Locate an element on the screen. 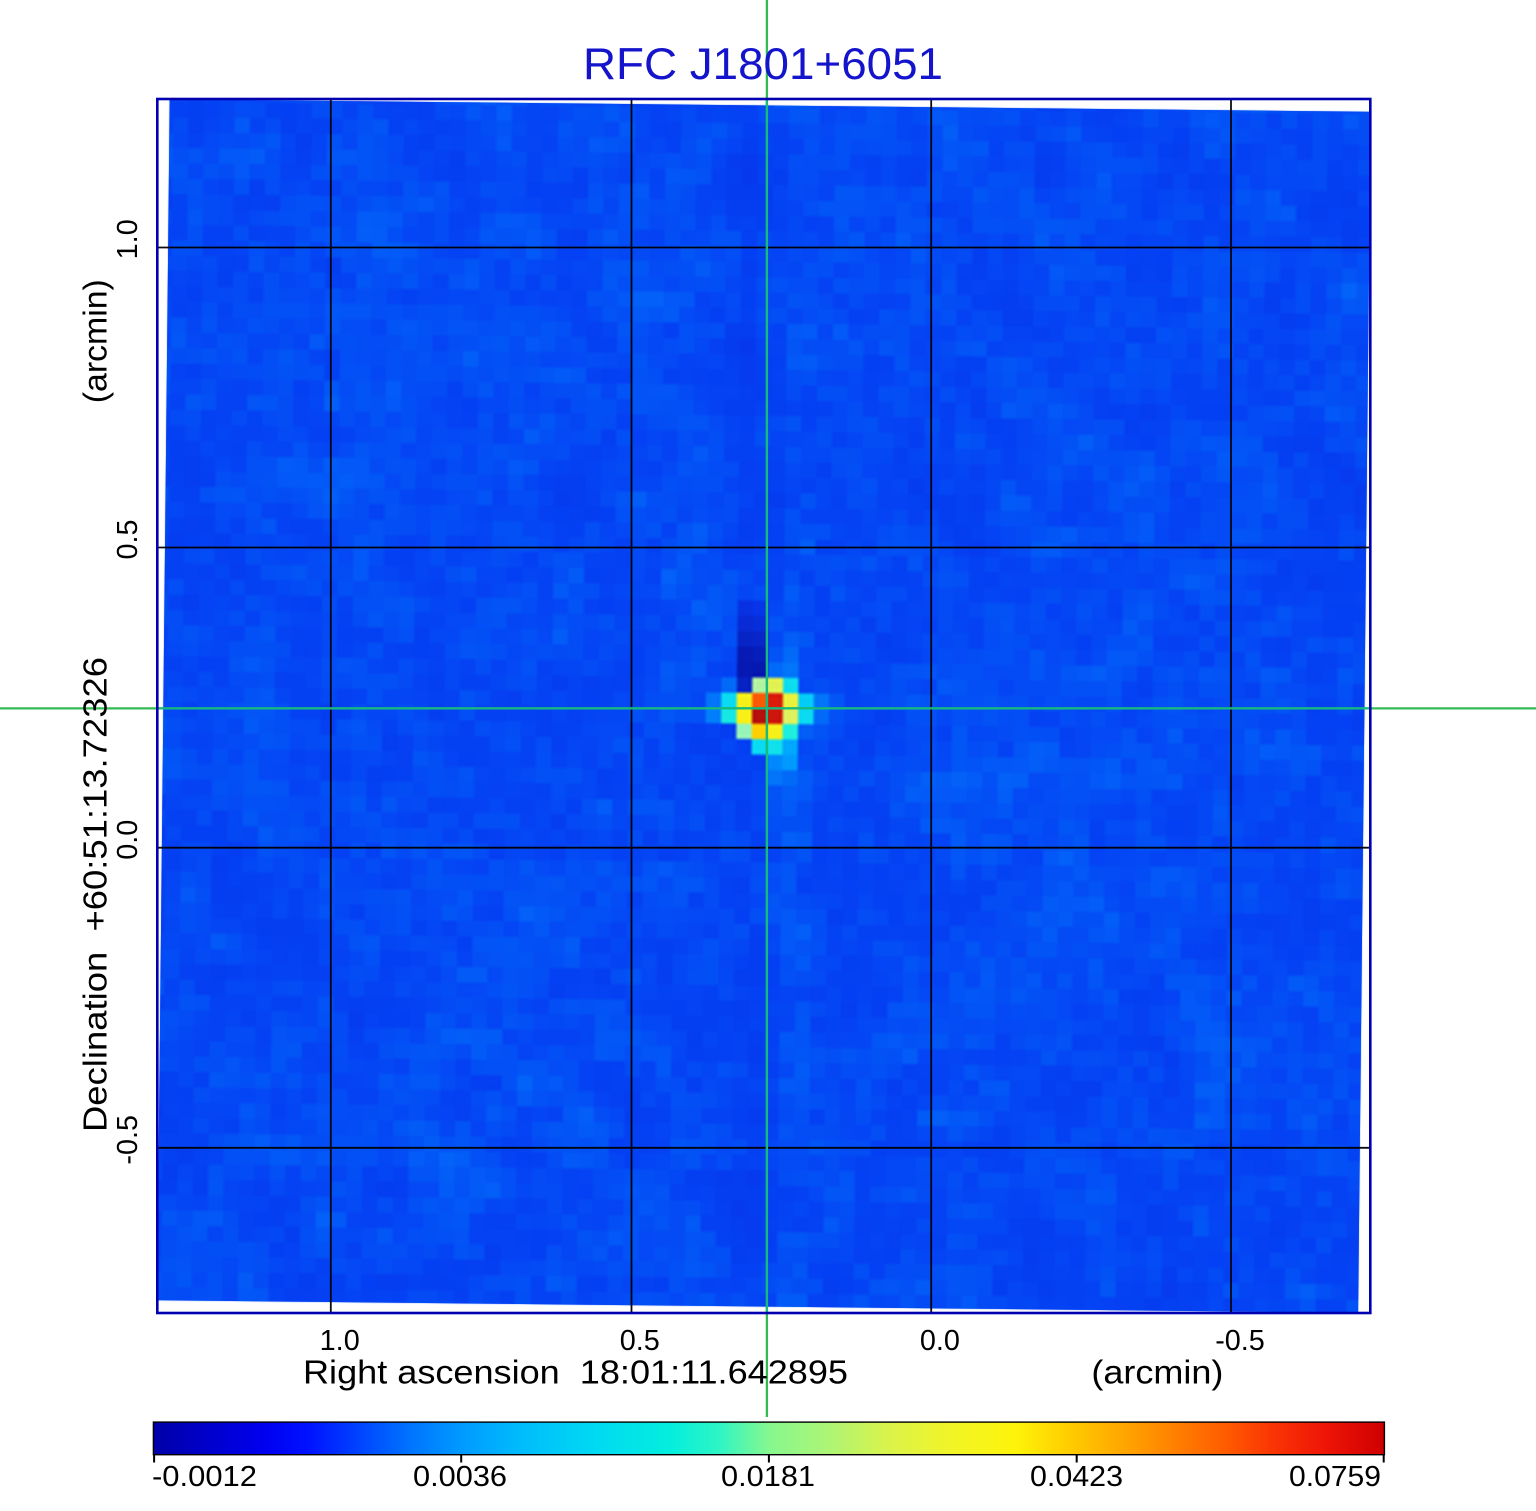 Image resolution: width=1536 pixels, height=1511 pixels. svg-text: RFC J1801+6051 is located at coordinates (763, 64).